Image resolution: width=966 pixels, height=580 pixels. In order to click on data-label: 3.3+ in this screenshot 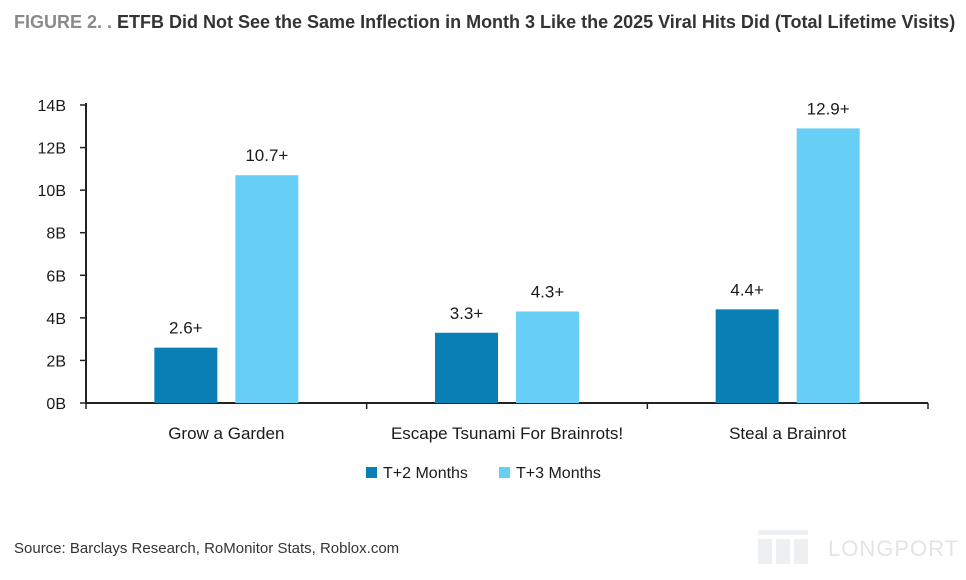, I will do `click(467, 313)`.